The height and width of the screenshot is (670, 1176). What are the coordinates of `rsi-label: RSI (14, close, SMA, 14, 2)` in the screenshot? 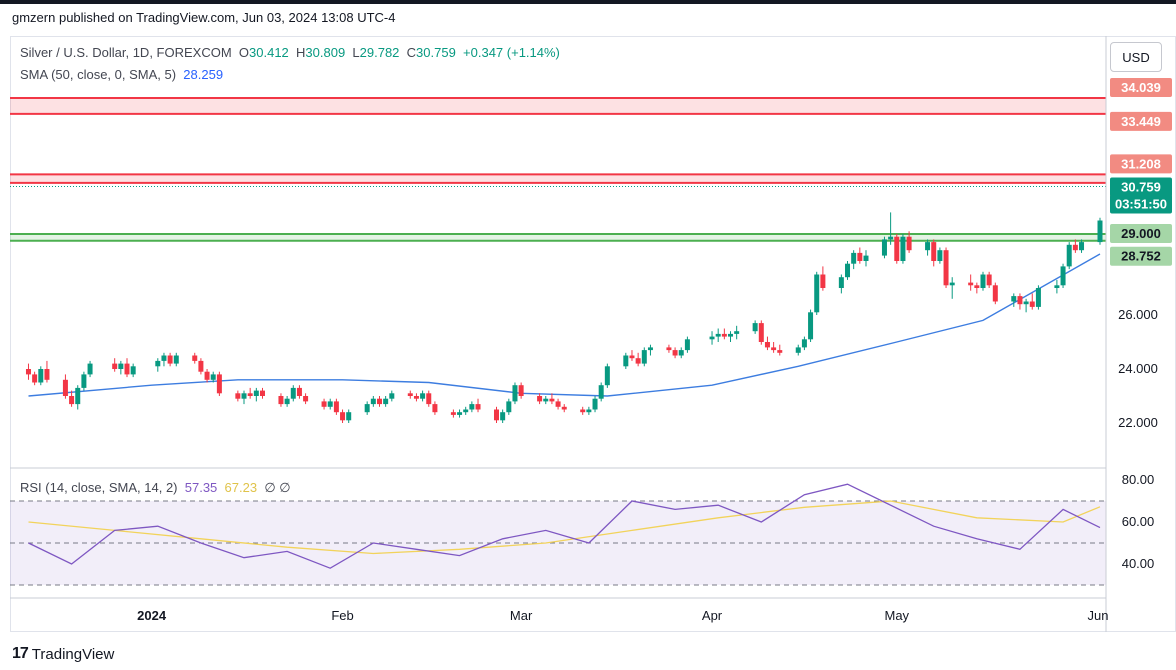 It's located at (99, 487).